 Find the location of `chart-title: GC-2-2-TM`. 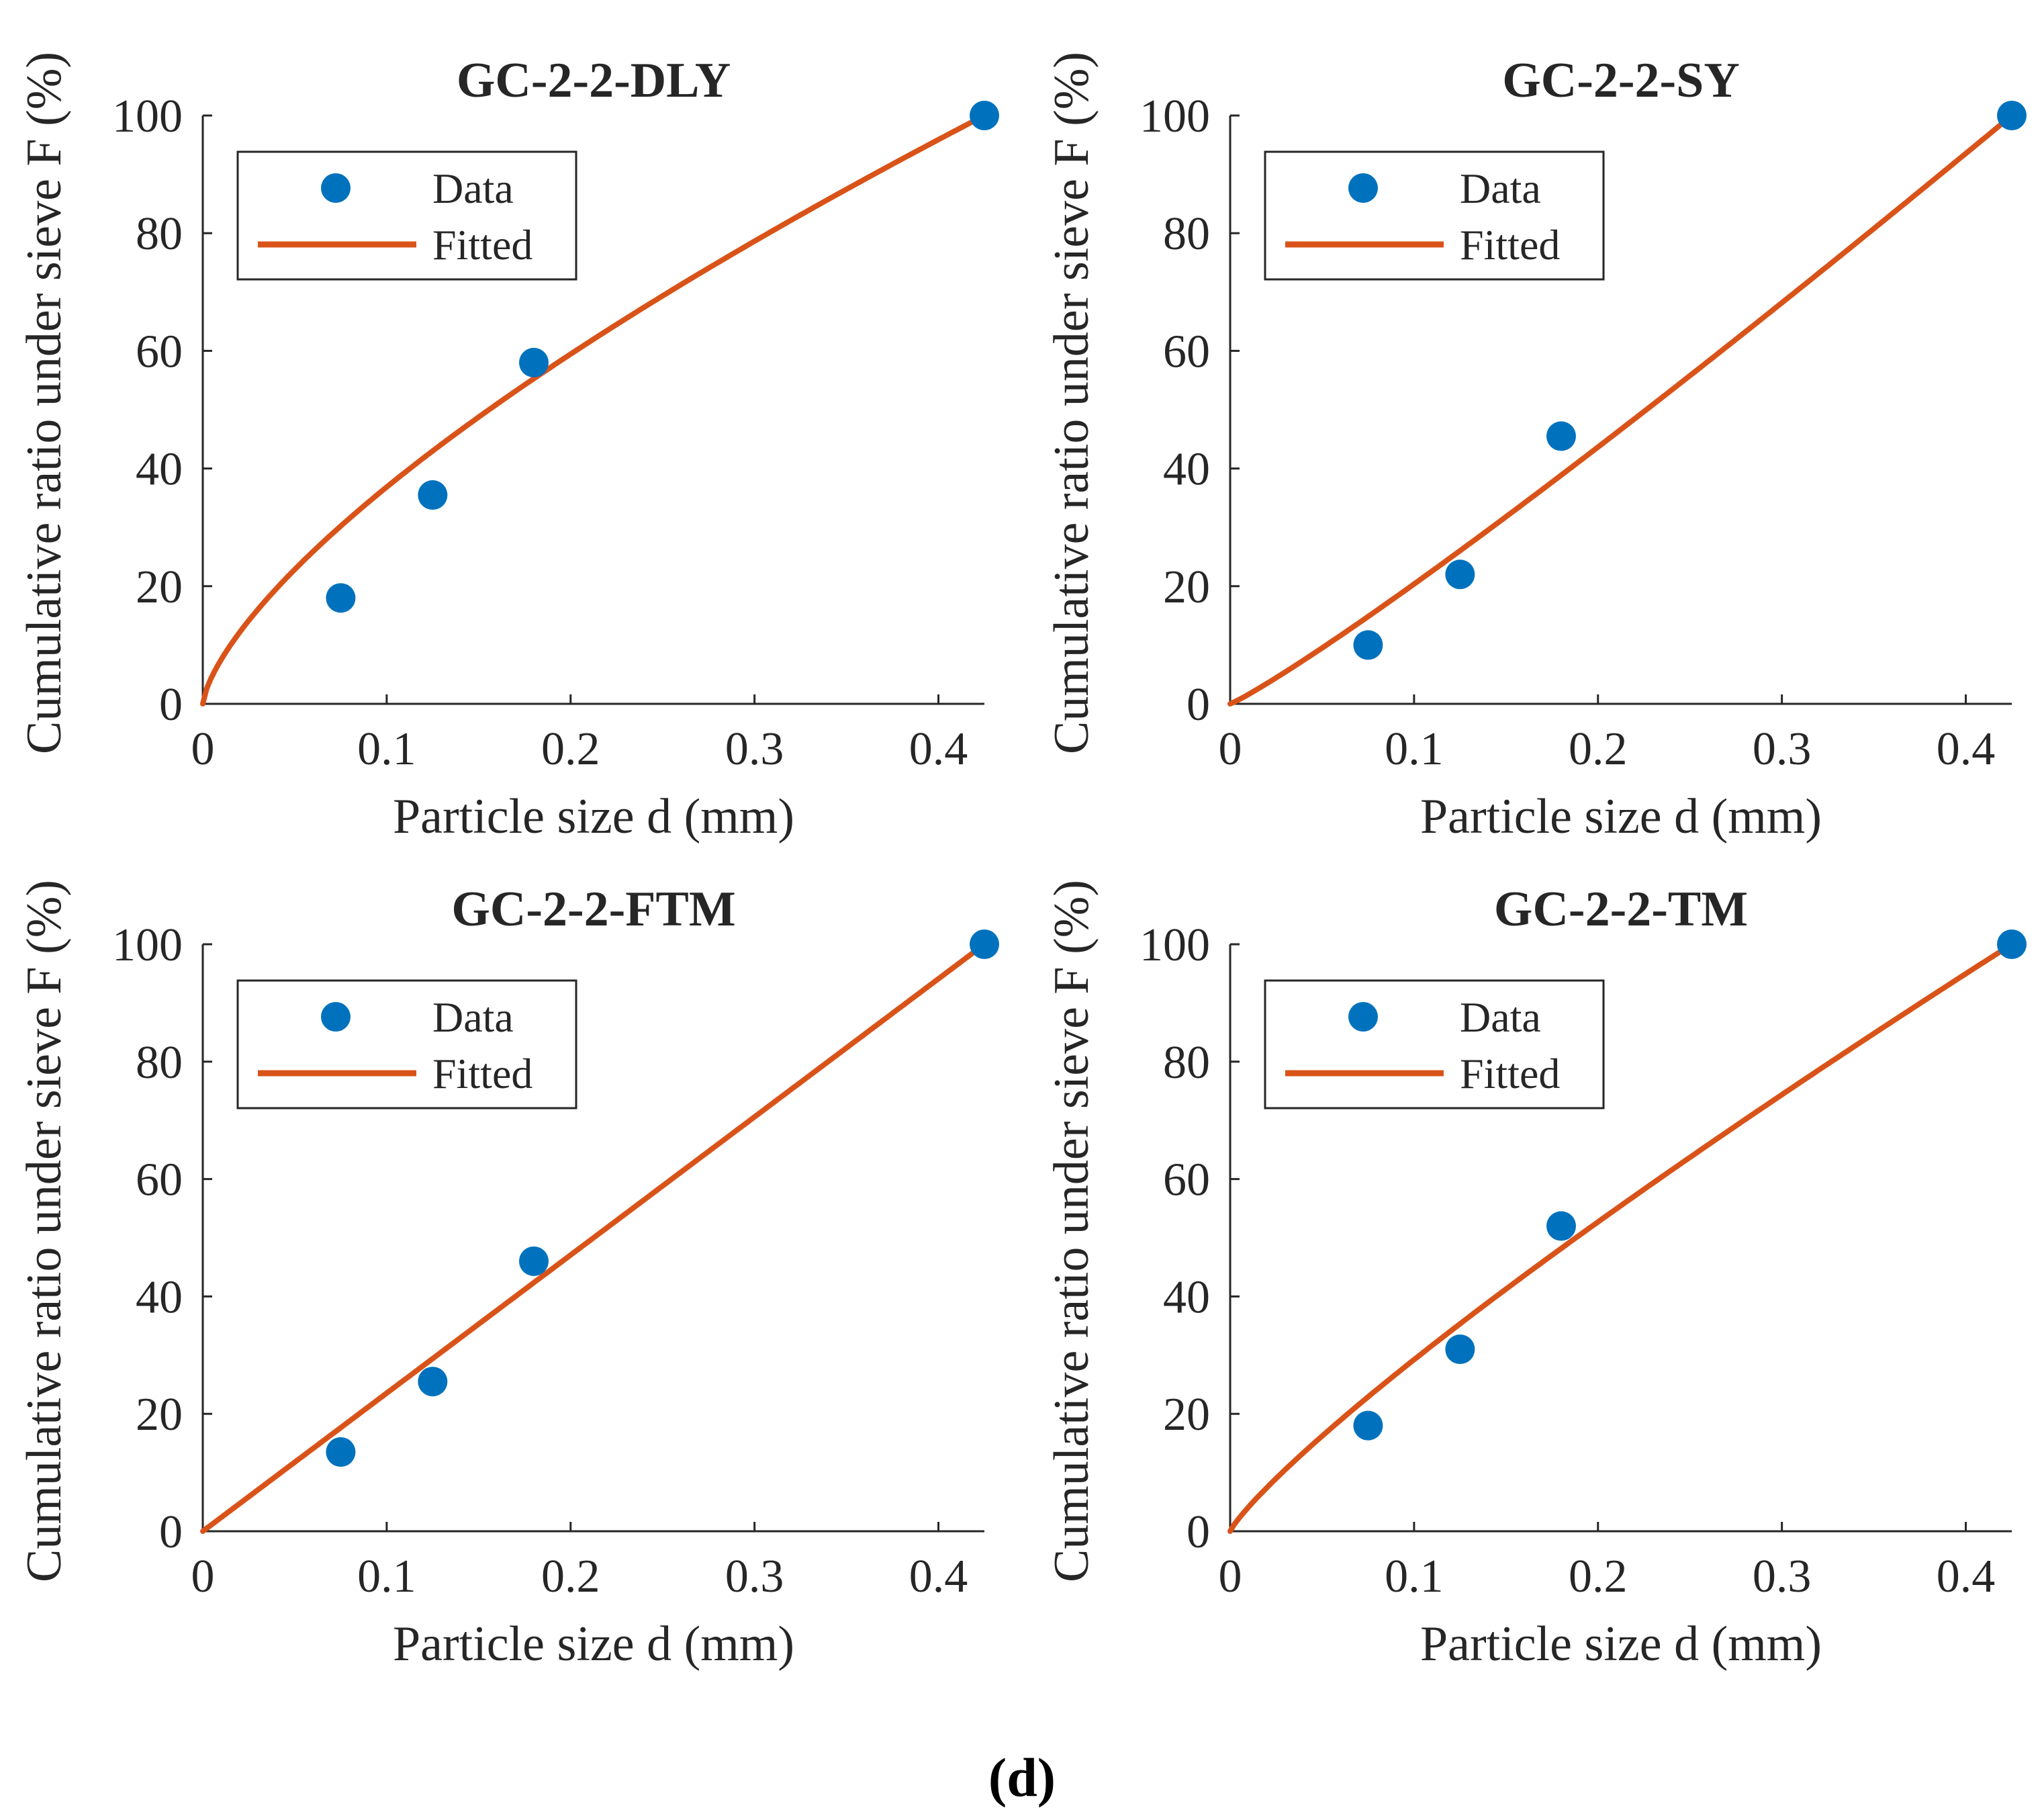

chart-title: GC-2-2-TM is located at coordinates (1621, 909).